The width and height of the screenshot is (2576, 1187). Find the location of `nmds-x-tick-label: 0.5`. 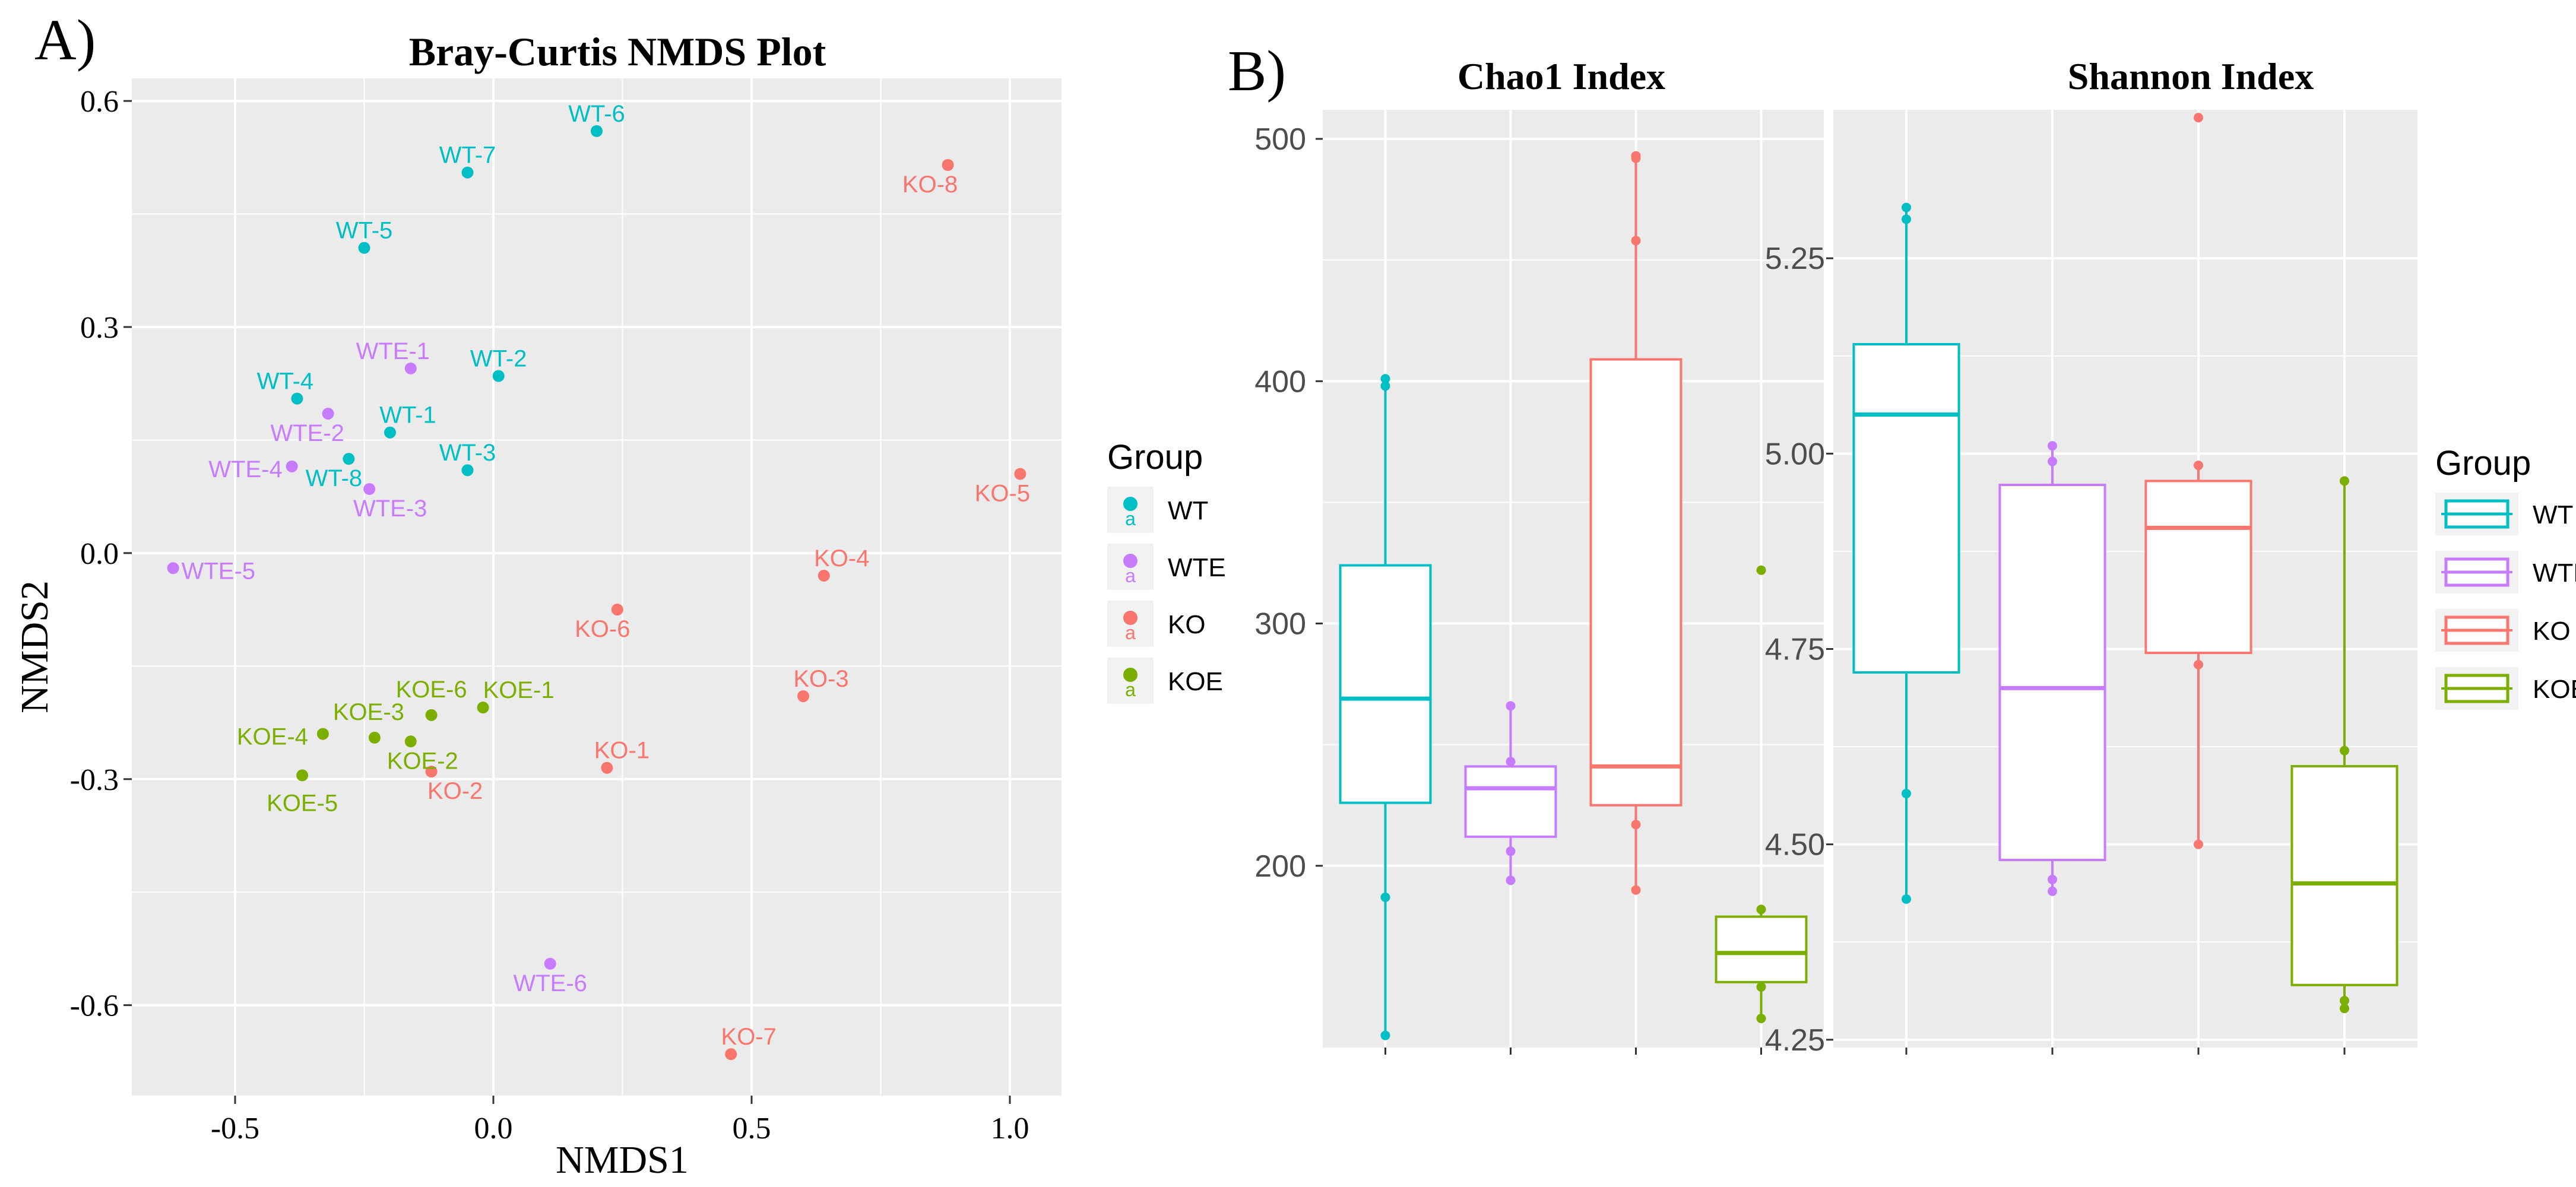

nmds-x-tick-label: 0.5 is located at coordinates (752, 1128).